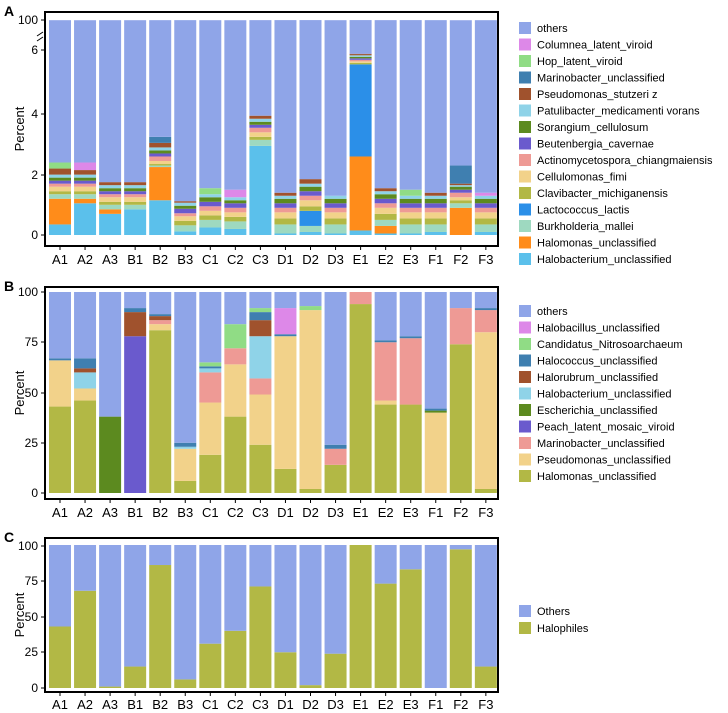  I want to click on x-tick-label-B-B1: B1, so click(135, 512).